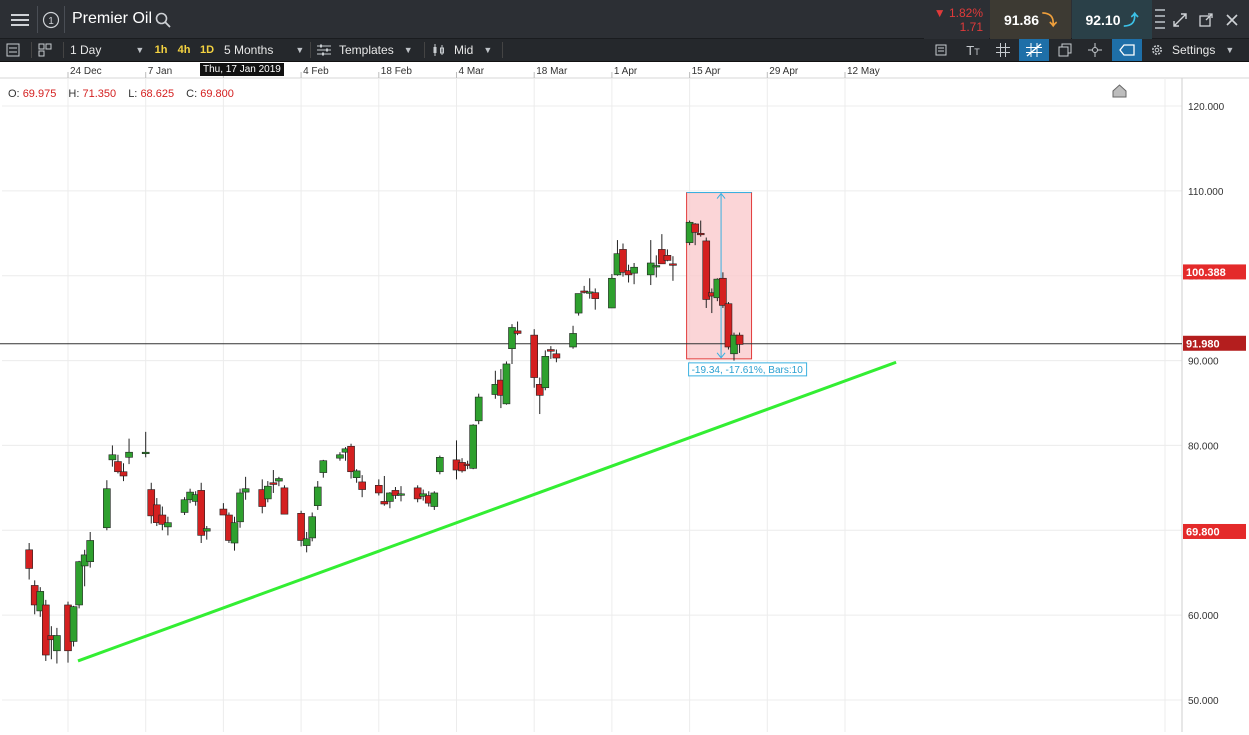  Describe the element at coordinates (1119, 91) in the screenshot. I see `home-marker-icon` at that location.